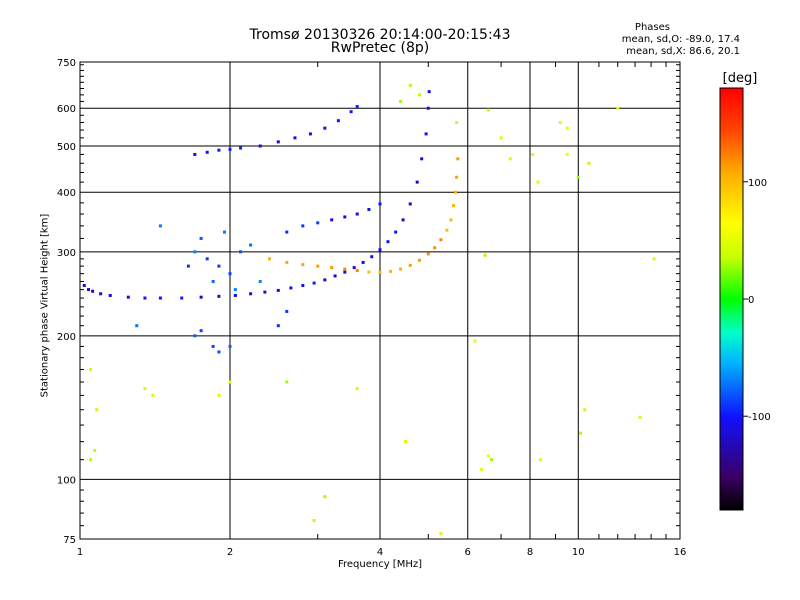 Image resolution: width=800 pixels, height=600 pixels. Describe the element at coordinates (66, 193) in the screenshot. I see `y-tick-label: 400` at that location.